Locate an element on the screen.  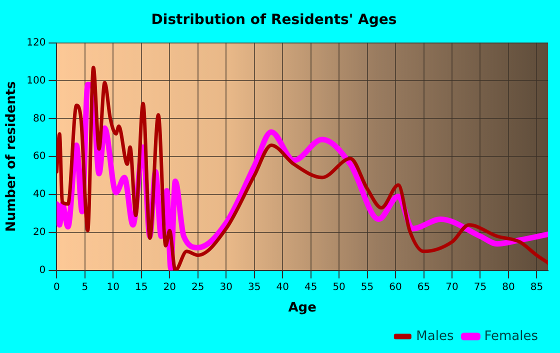
y-tick-label: 60 is located at coordinates (39, 156).